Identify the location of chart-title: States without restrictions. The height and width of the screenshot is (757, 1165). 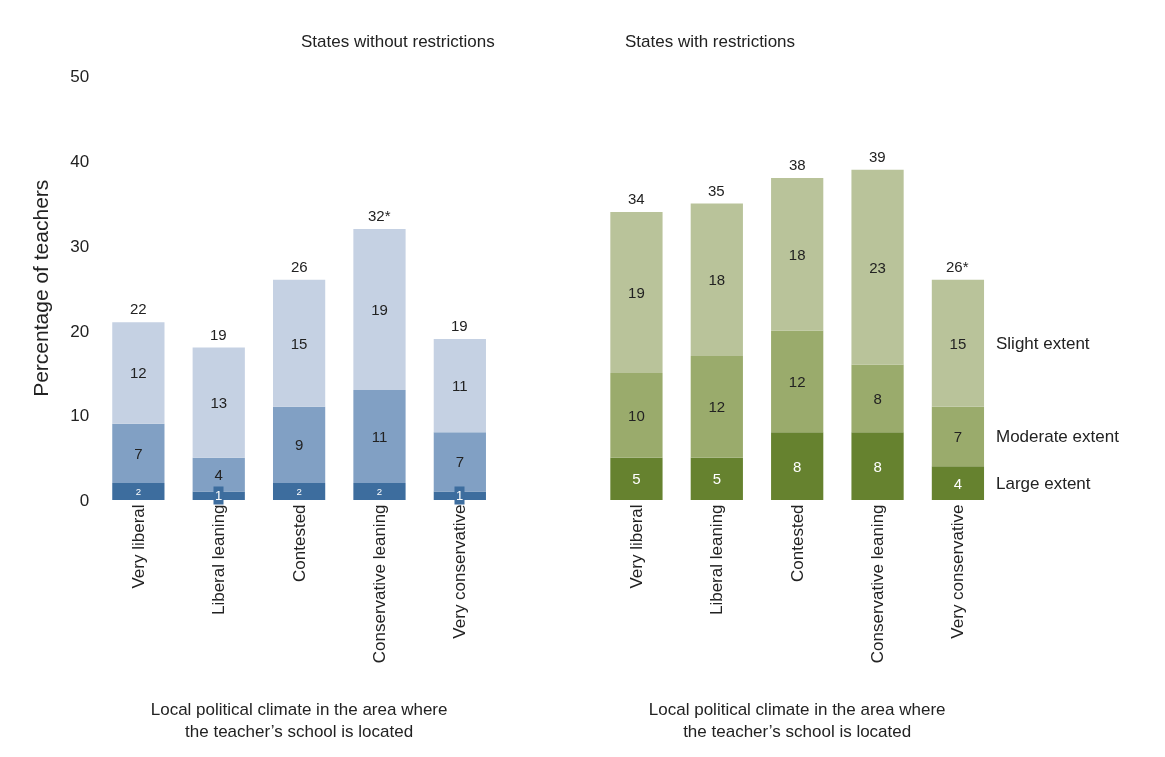
(398, 41).